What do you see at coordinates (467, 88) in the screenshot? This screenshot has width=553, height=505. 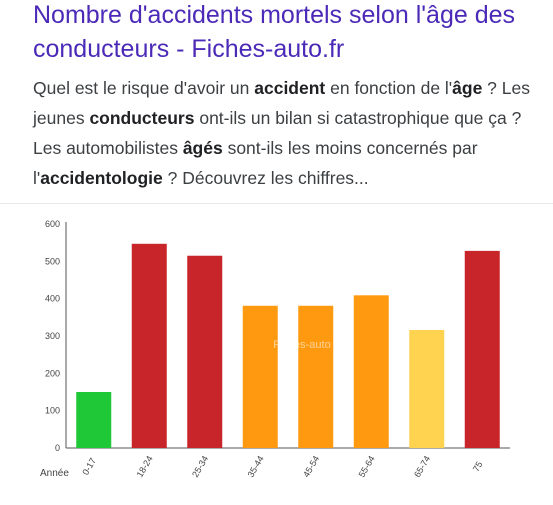 I see `snippet-keyword: âge` at bounding box center [467, 88].